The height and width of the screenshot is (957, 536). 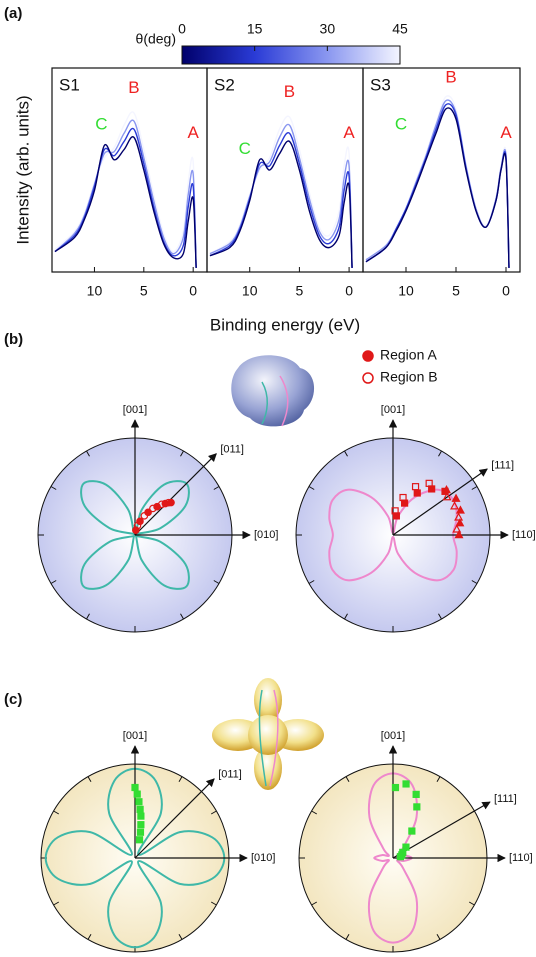 I want to click on y-axis-label: Intensity (arb. units), so click(x=22, y=169).